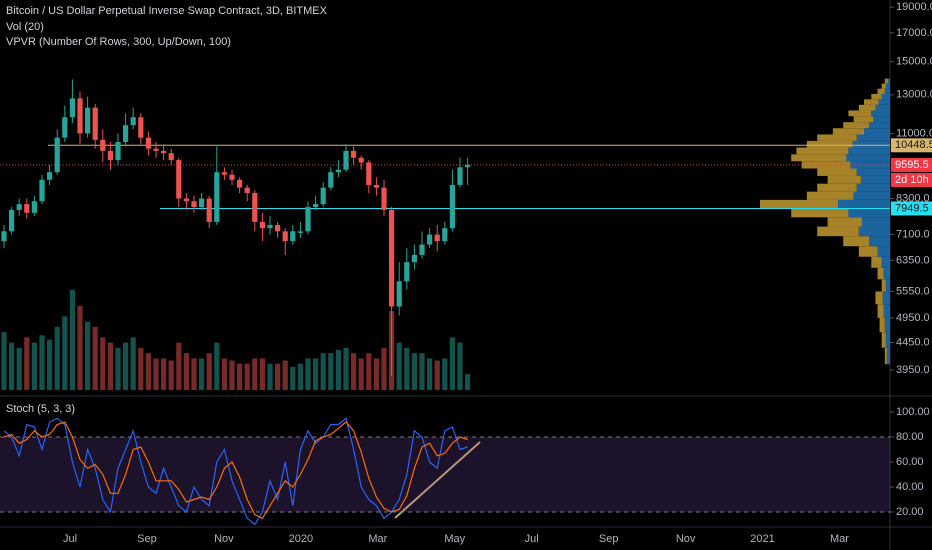  Describe the element at coordinates (301, 539) in the screenshot. I see `x-tick-label: 2020` at that location.